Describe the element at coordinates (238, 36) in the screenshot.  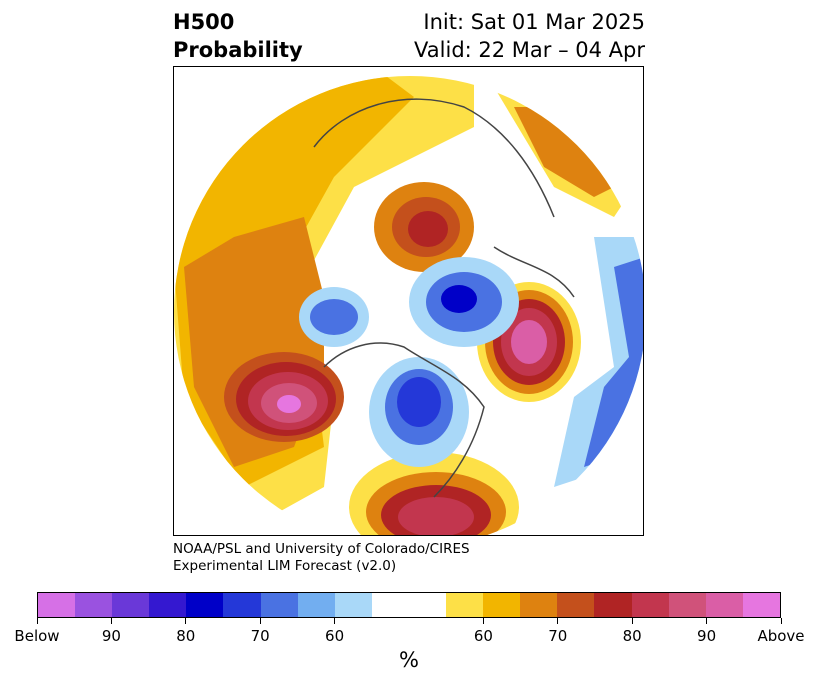
I see `map-title: H500 Probability` at that location.